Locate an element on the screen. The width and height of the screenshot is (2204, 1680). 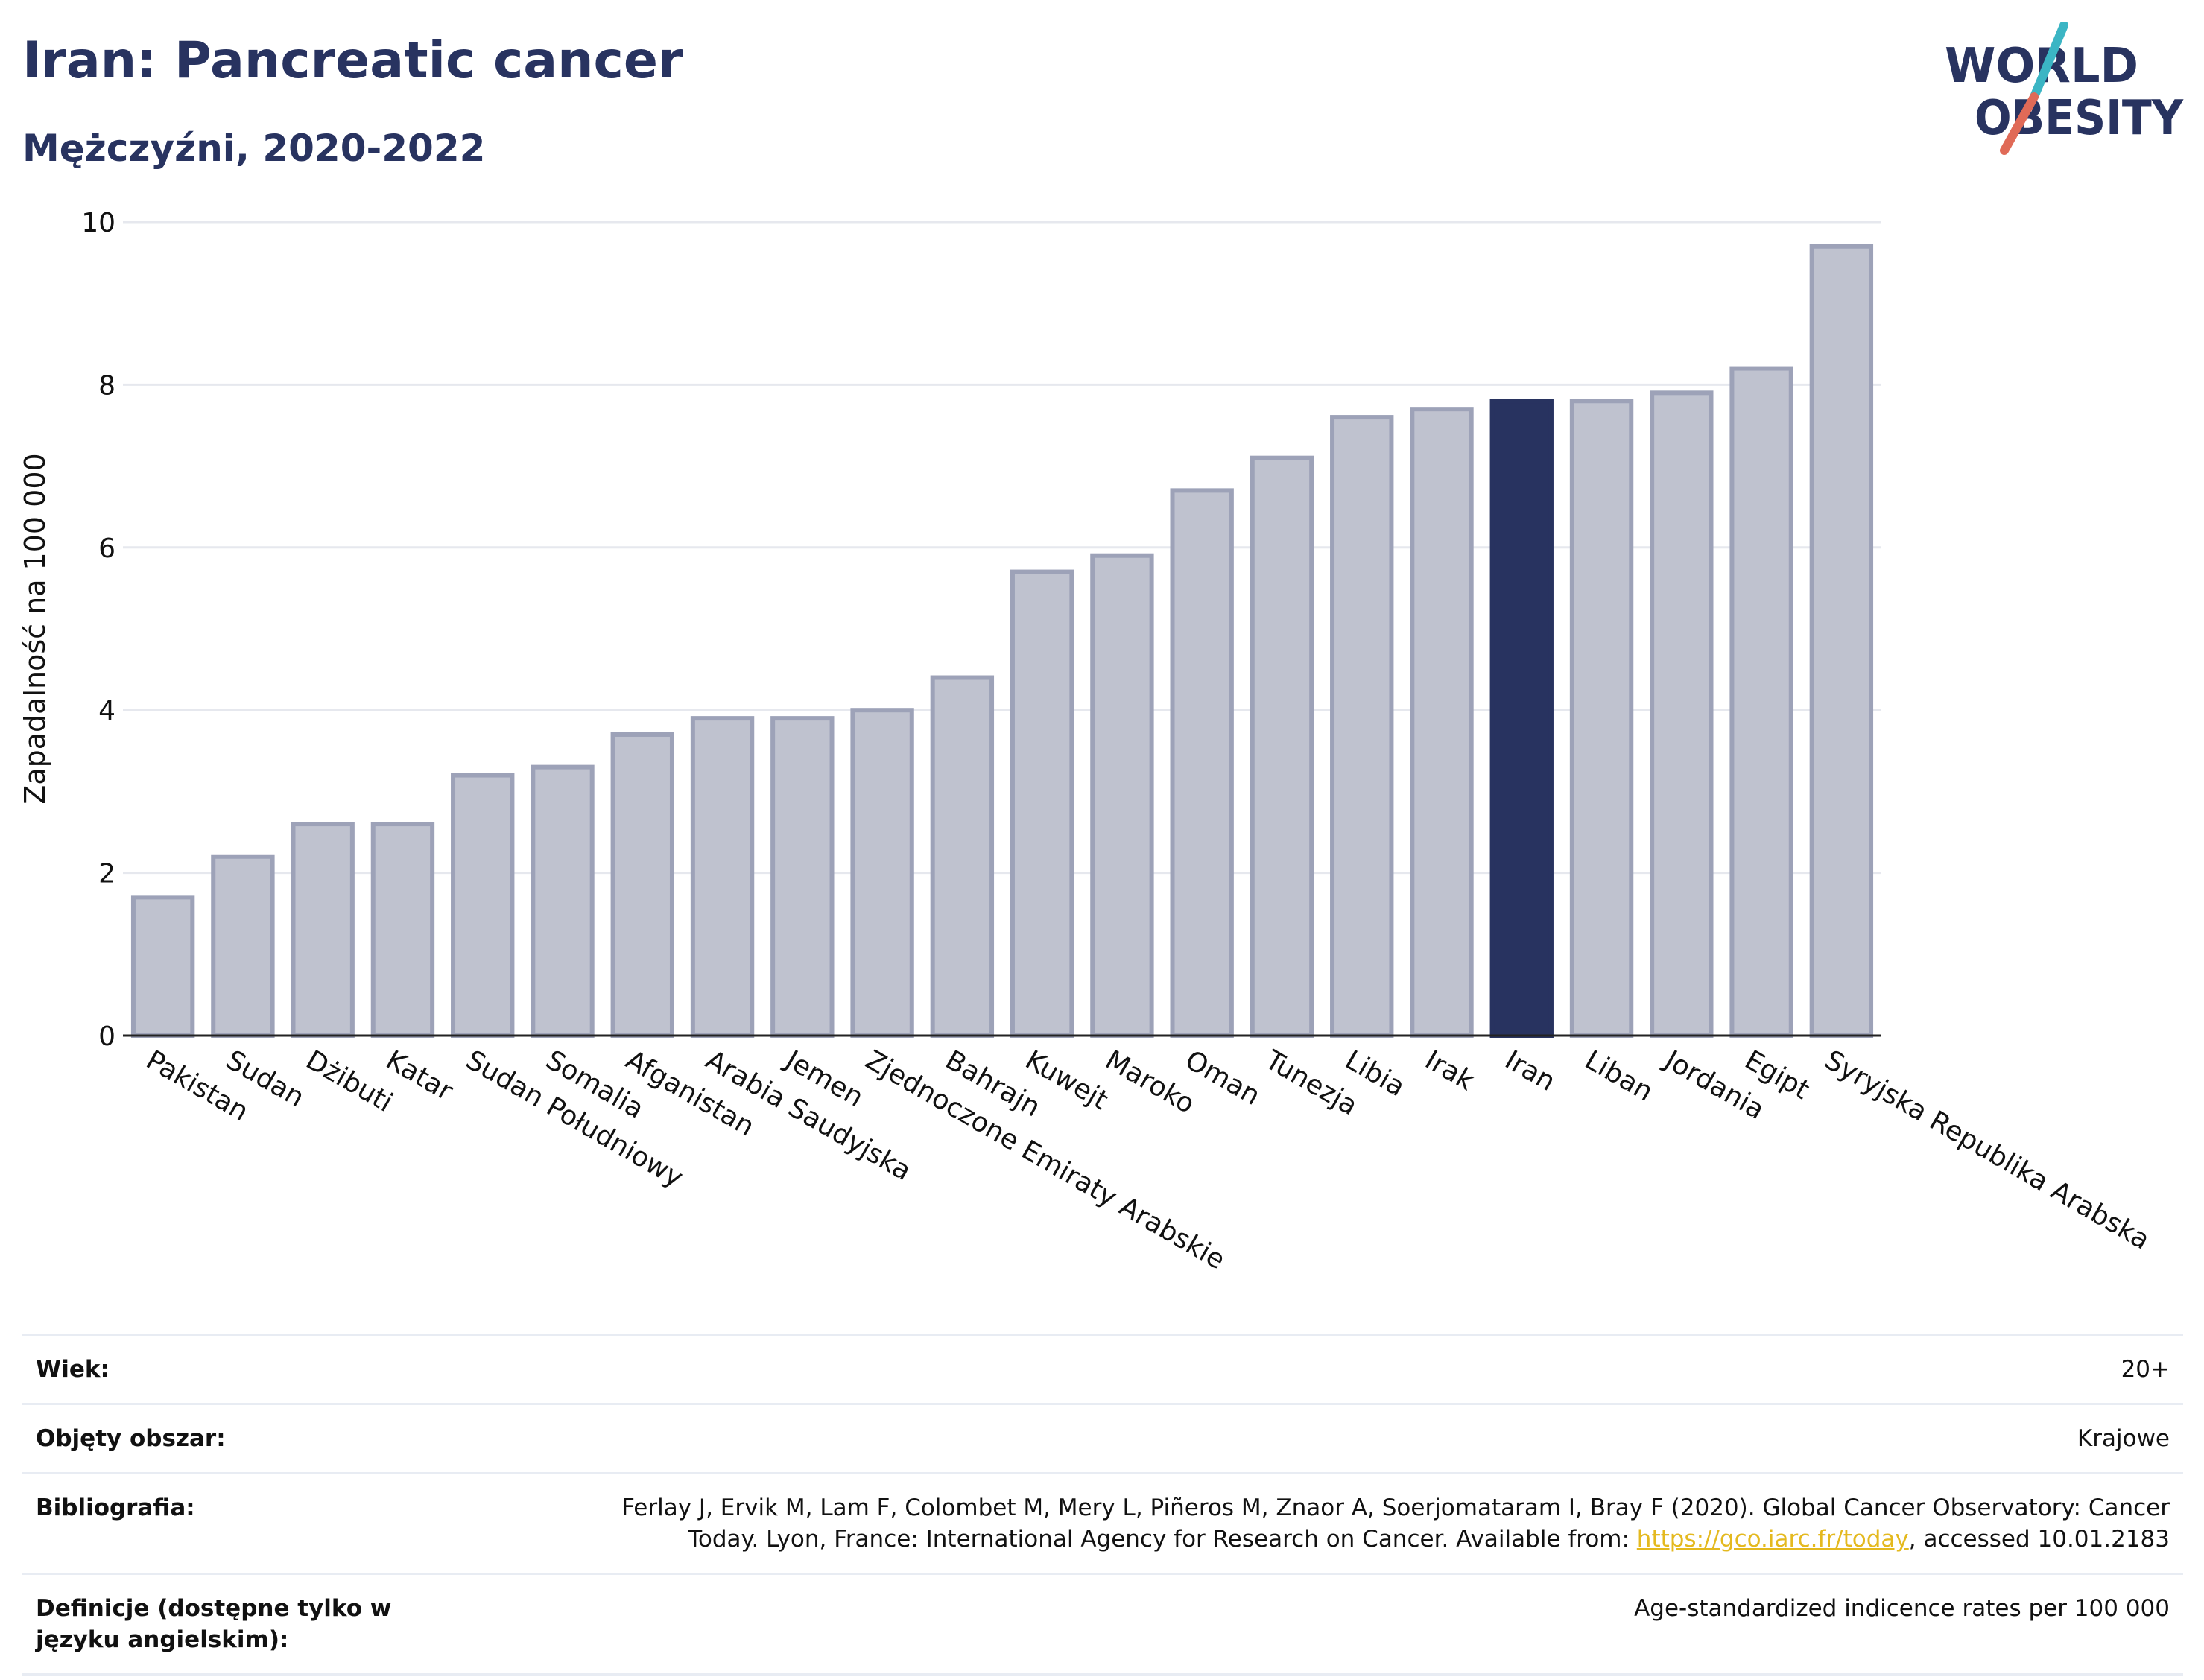
meta-label: Bibliografia: is located at coordinates (116, 1507).